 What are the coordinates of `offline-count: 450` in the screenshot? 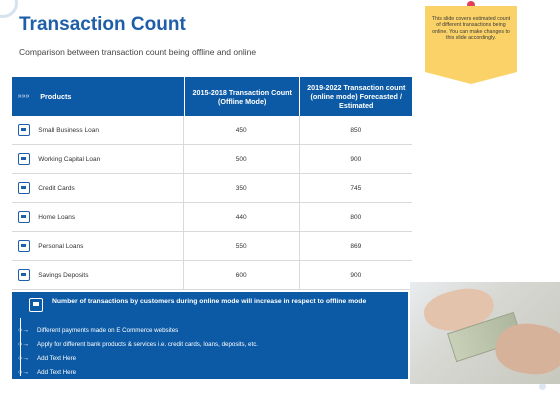 It's located at (242, 130).